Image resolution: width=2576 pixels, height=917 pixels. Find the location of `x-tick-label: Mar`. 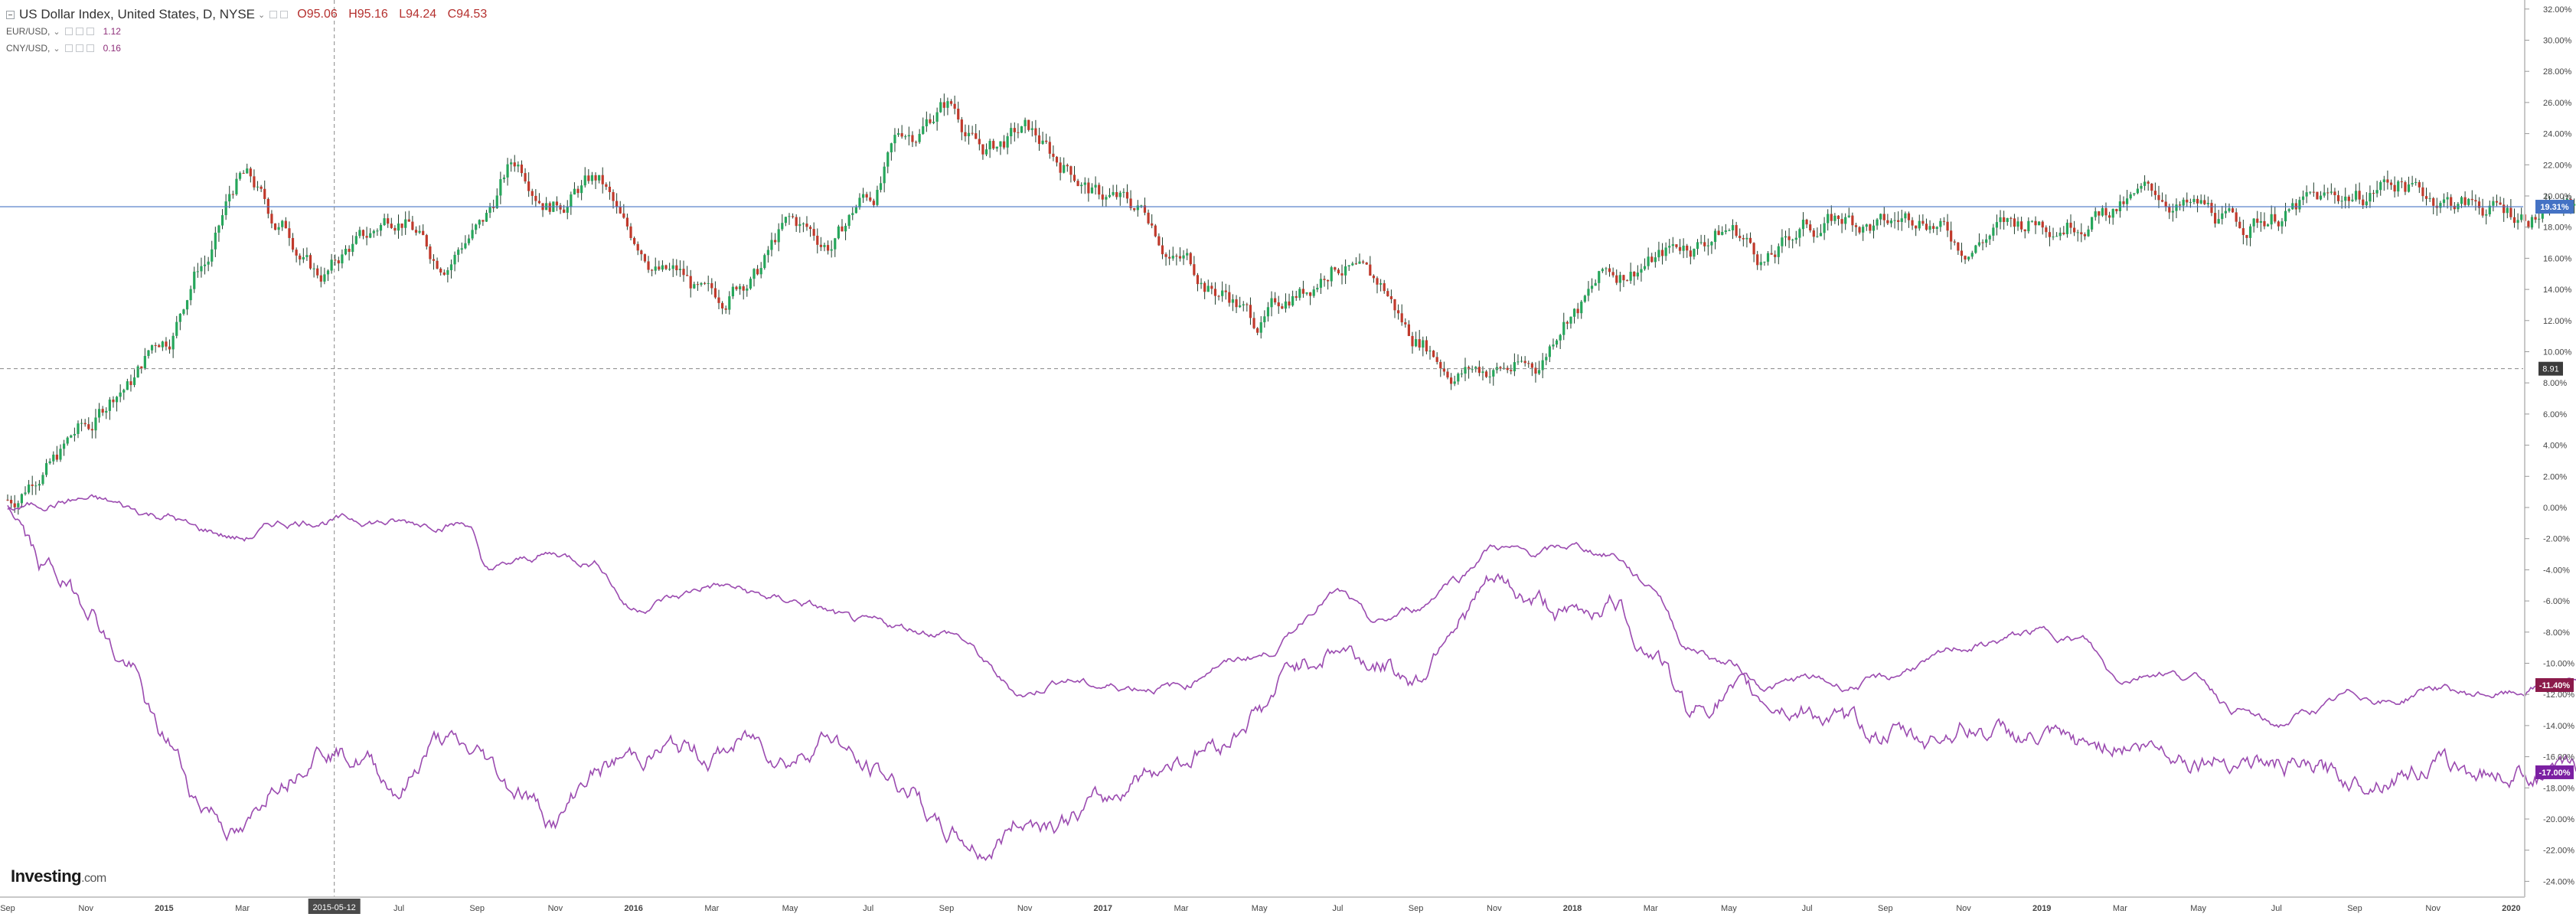

x-tick-label: Mar is located at coordinates (711, 909).